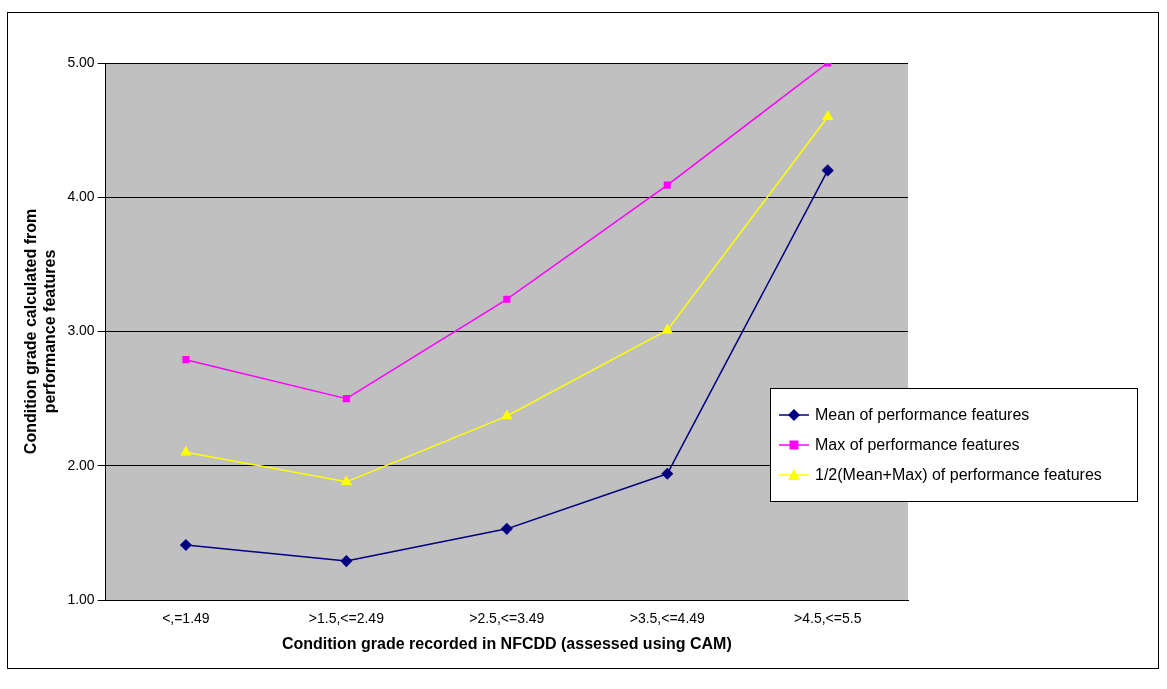 This screenshot has height=689, width=1167. I want to click on x-tick-label: <,=1.49, so click(186, 618).